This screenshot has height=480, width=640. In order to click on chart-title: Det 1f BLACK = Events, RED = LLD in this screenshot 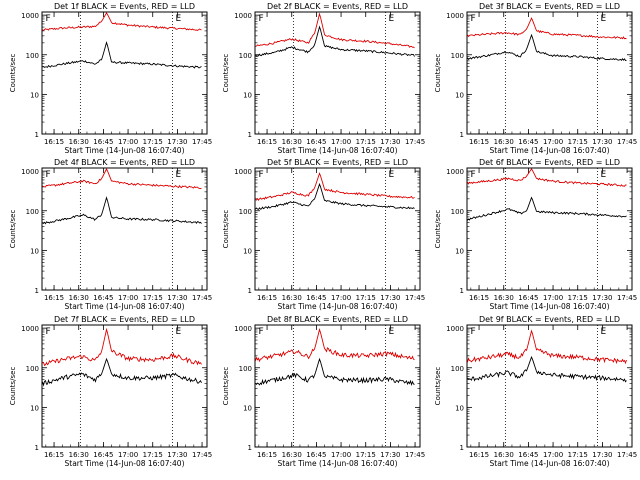, I will do `click(124, 6)`.